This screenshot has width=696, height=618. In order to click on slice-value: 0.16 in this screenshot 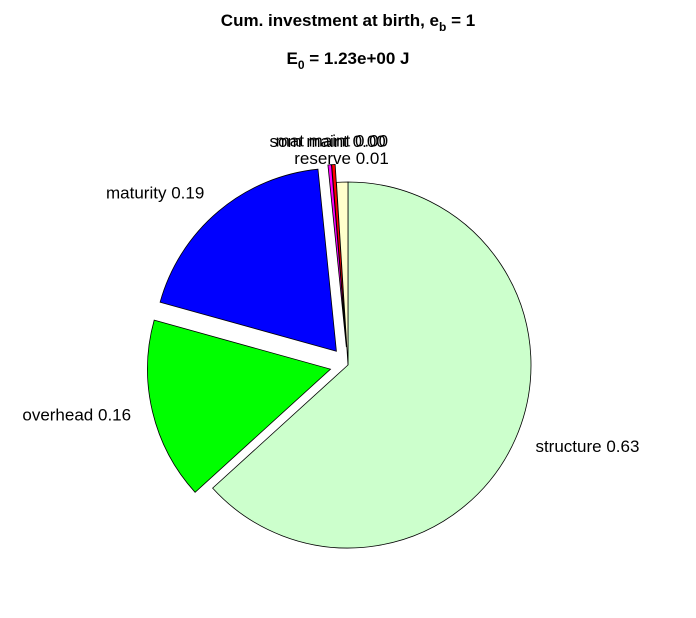, I will do `click(114, 415)`.